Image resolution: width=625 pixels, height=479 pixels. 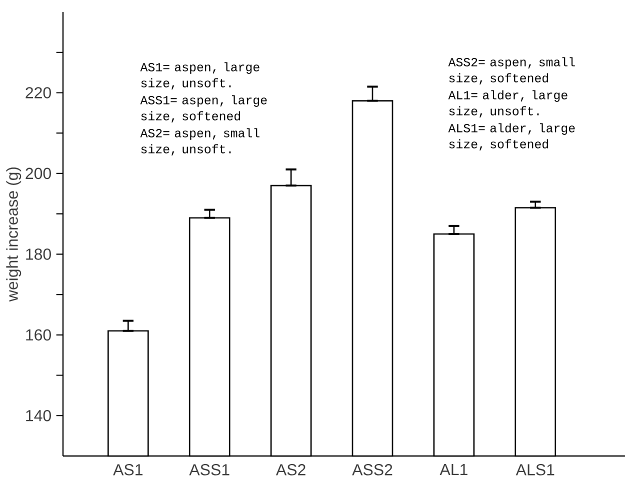 What do you see at coordinates (38, 92) in the screenshot?
I see `y-tick-label: 220` at bounding box center [38, 92].